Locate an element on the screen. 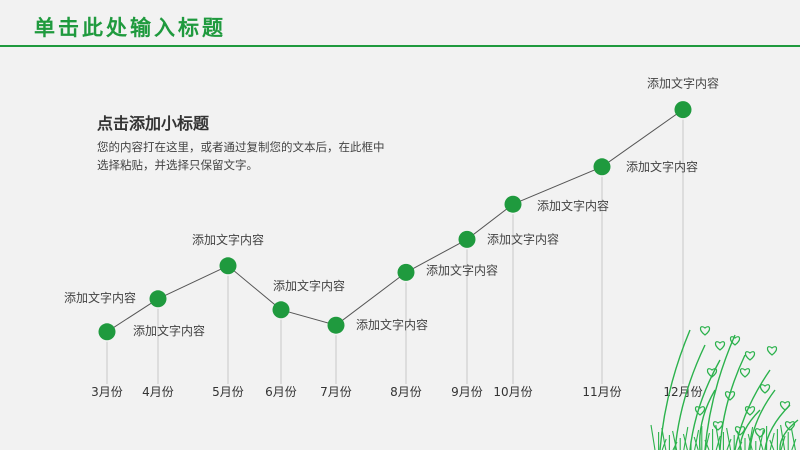 This screenshot has height=450, width=800. x-tick-label: 11月份 is located at coordinates (601, 392).